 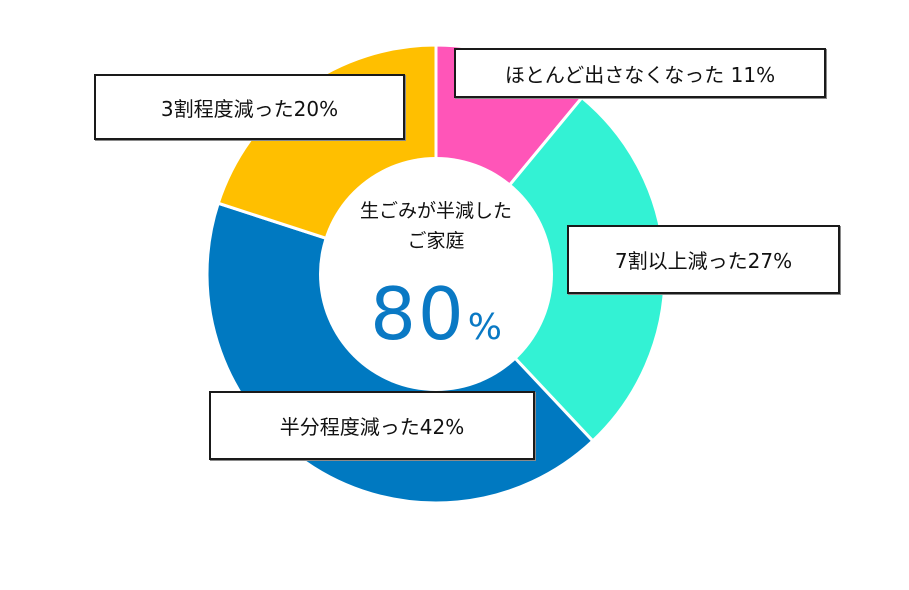 I want to click on center-caption-line1: 生ごみが半減した, so click(x=435, y=211).